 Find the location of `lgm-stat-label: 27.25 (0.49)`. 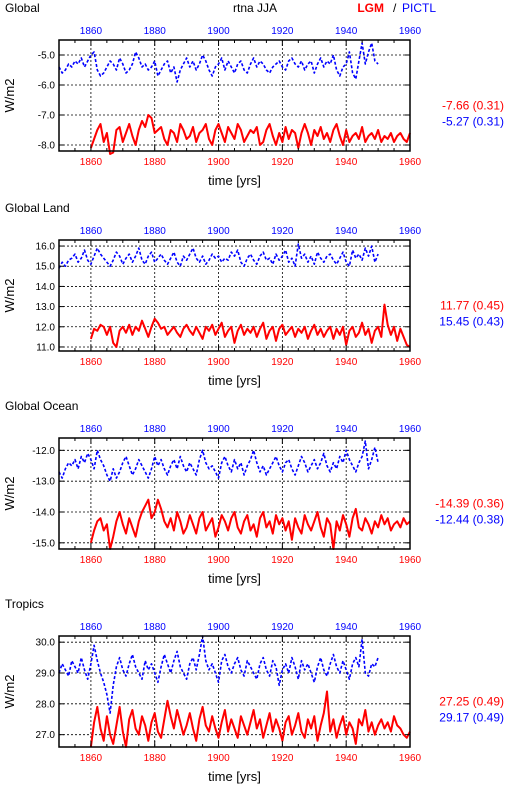

lgm-stat-label: 27.25 (0.49) is located at coordinates (471, 702).